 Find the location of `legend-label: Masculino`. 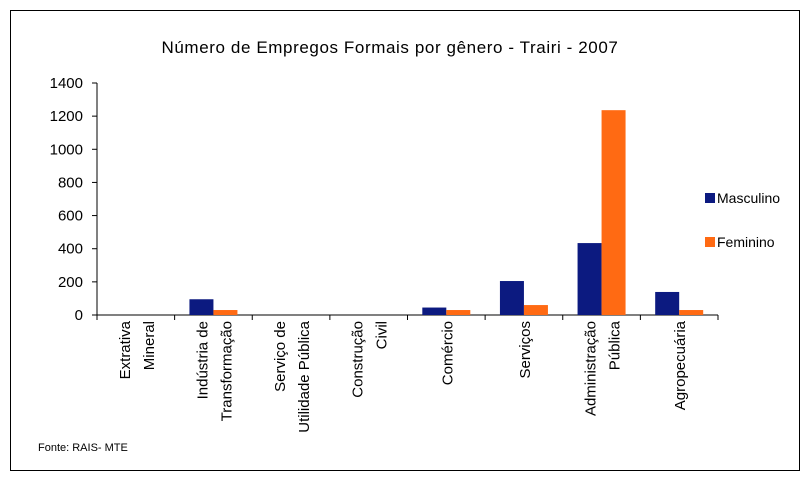

legend-label: Masculino is located at coordinates (748, 198).